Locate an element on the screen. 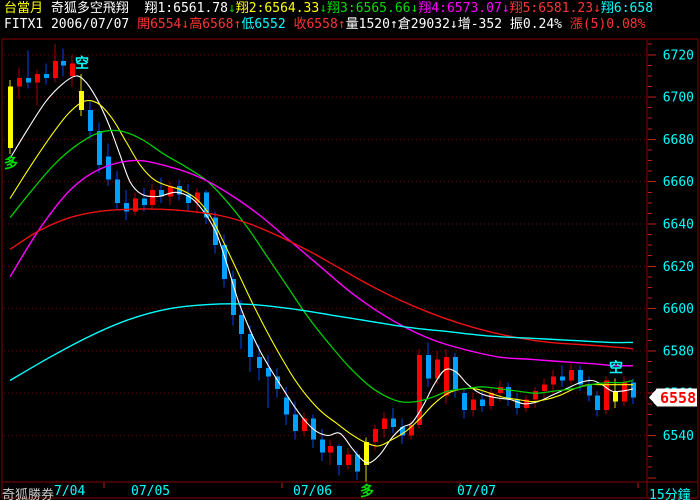  header-segment: 翔1:6561.78 is located at coordinates (186, 8).